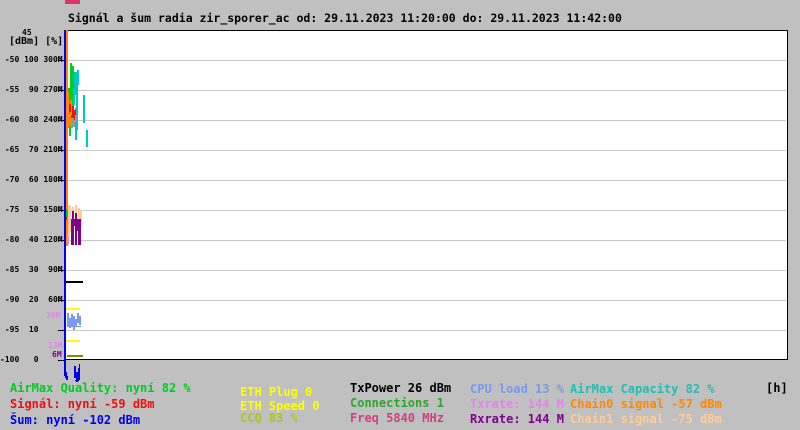  What do you see at coordinates (269, 418) in the screenshot?
I see `legend-item: CCQ 83 %` at bounding box center [269, 418].